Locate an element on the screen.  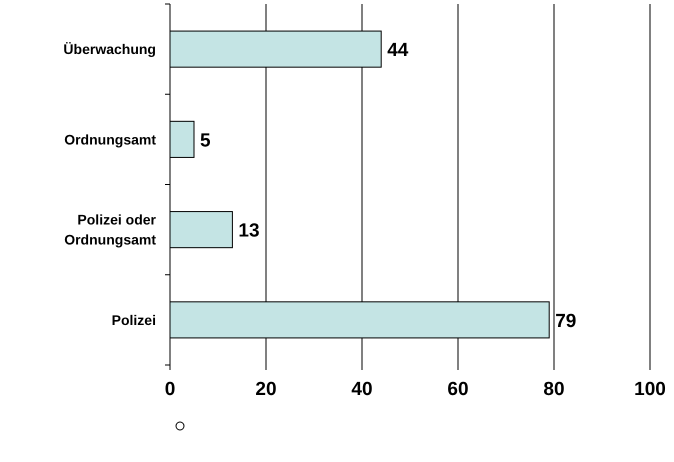
y-tick-label: Überwachung is located at coordinates (109, 49).